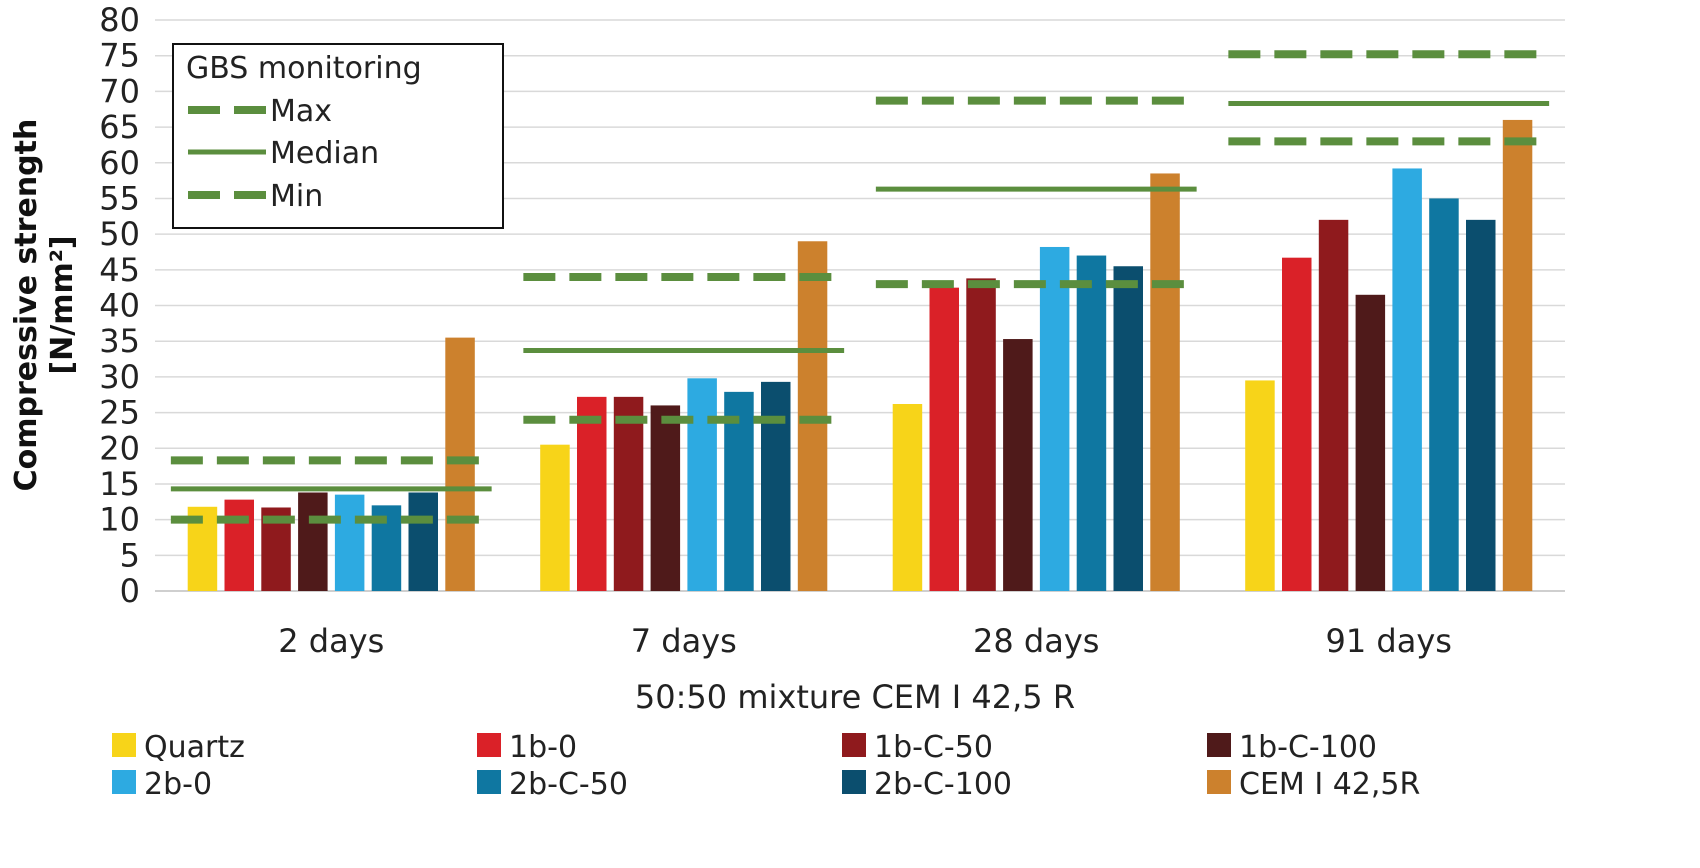 The image size is (1700, 868). I want to click on legend-label: 2b-C-50, so click(568, 784).